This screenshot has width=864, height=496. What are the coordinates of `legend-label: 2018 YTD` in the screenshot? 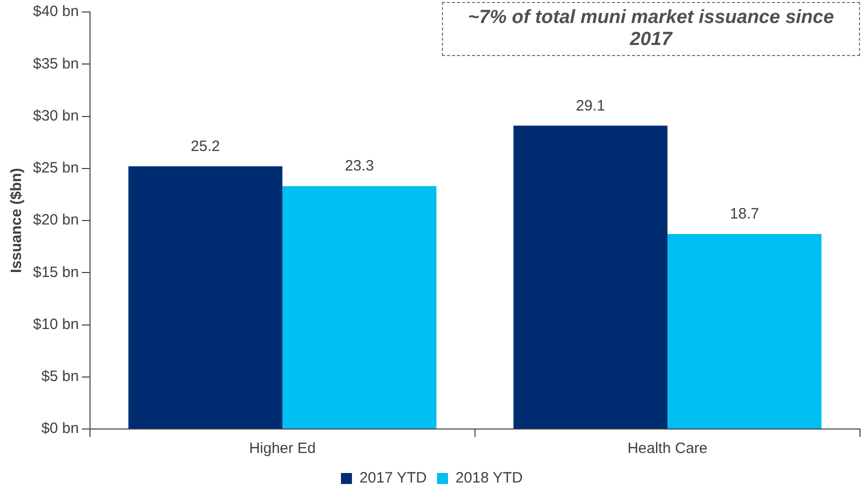 It's located at (489, 478).